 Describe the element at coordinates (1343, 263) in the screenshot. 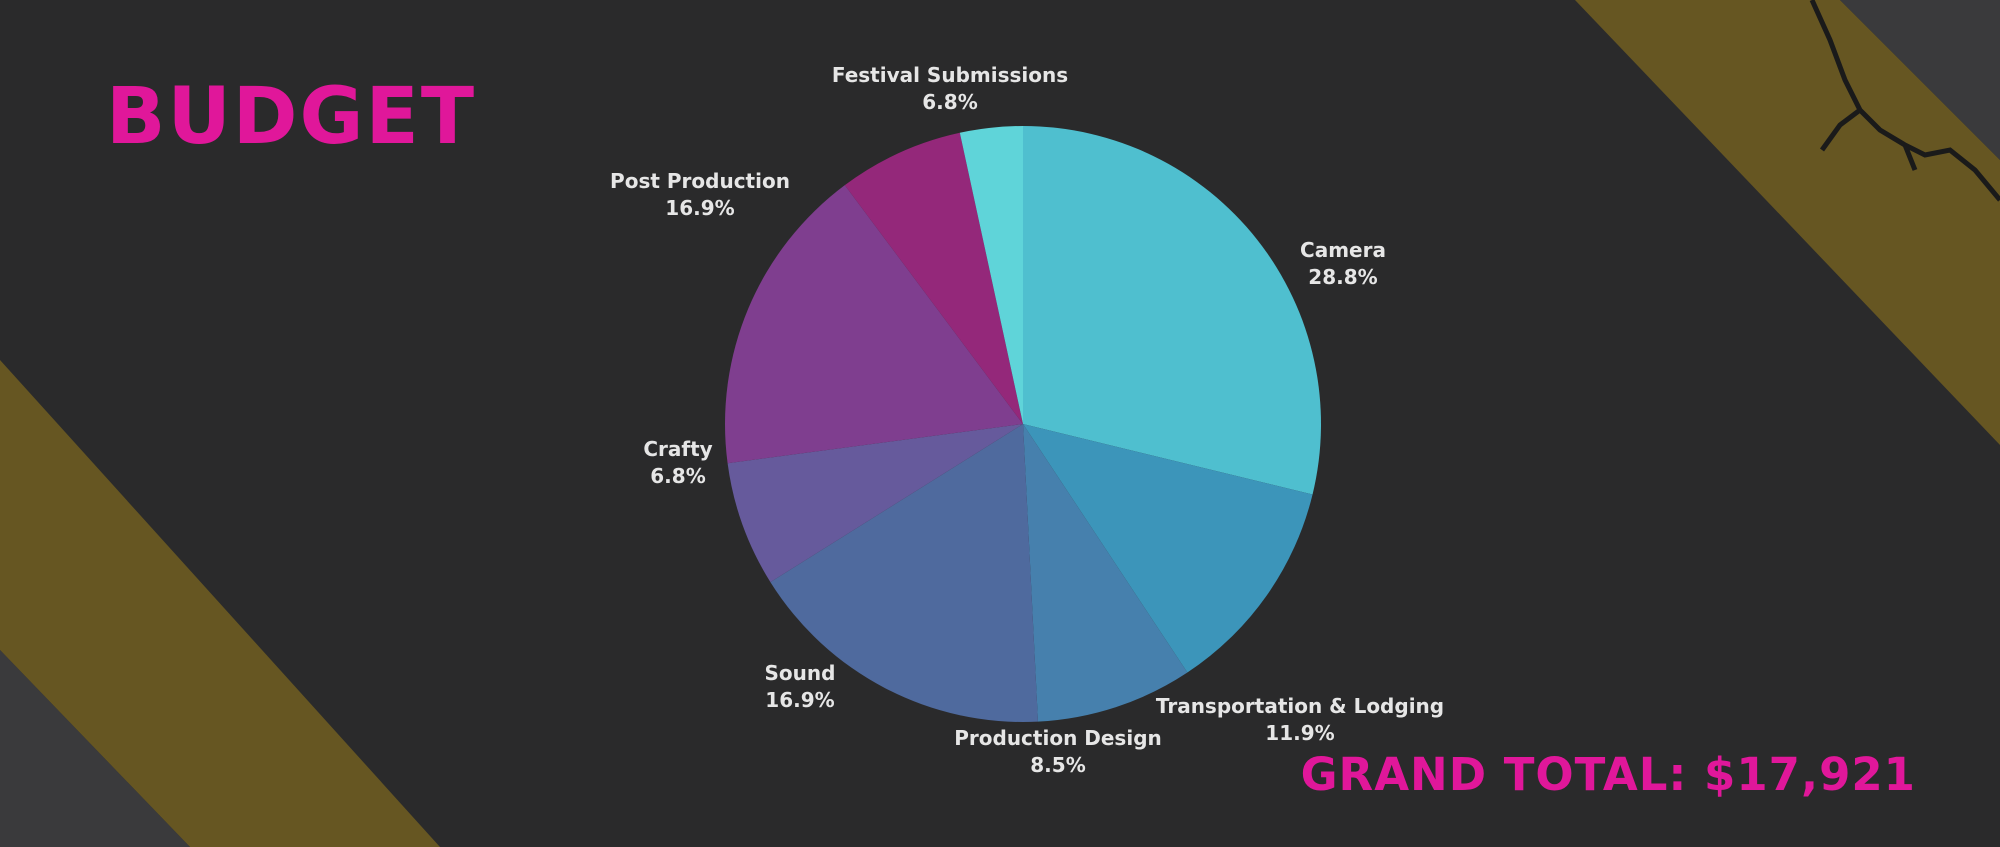

I see `slice-label: Camera 28.8%` at that location.